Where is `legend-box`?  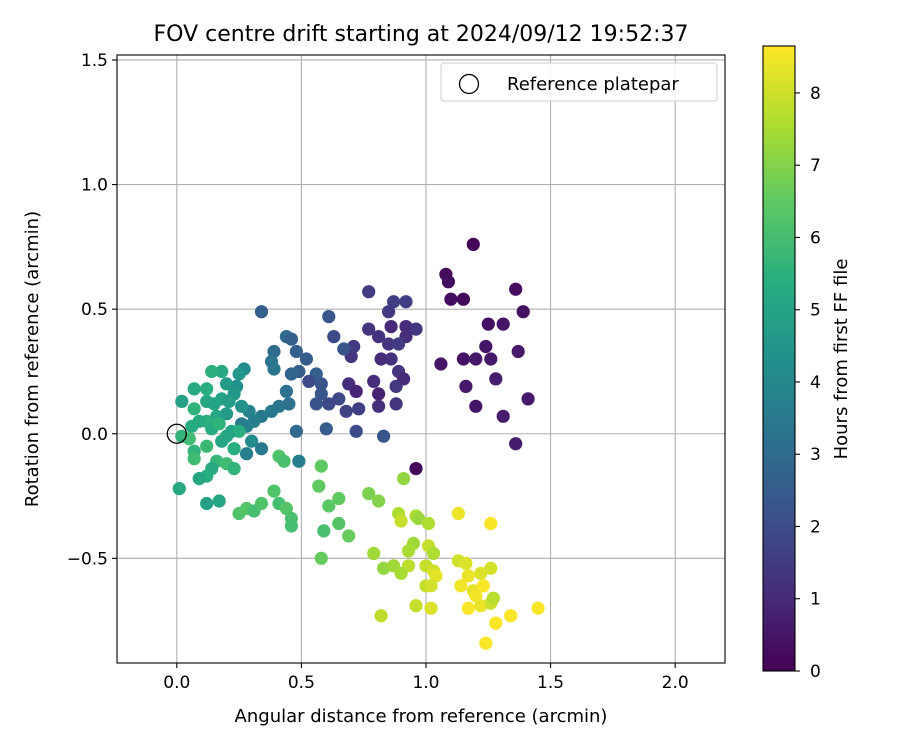
legend-box is located at coordinates (579, 82).